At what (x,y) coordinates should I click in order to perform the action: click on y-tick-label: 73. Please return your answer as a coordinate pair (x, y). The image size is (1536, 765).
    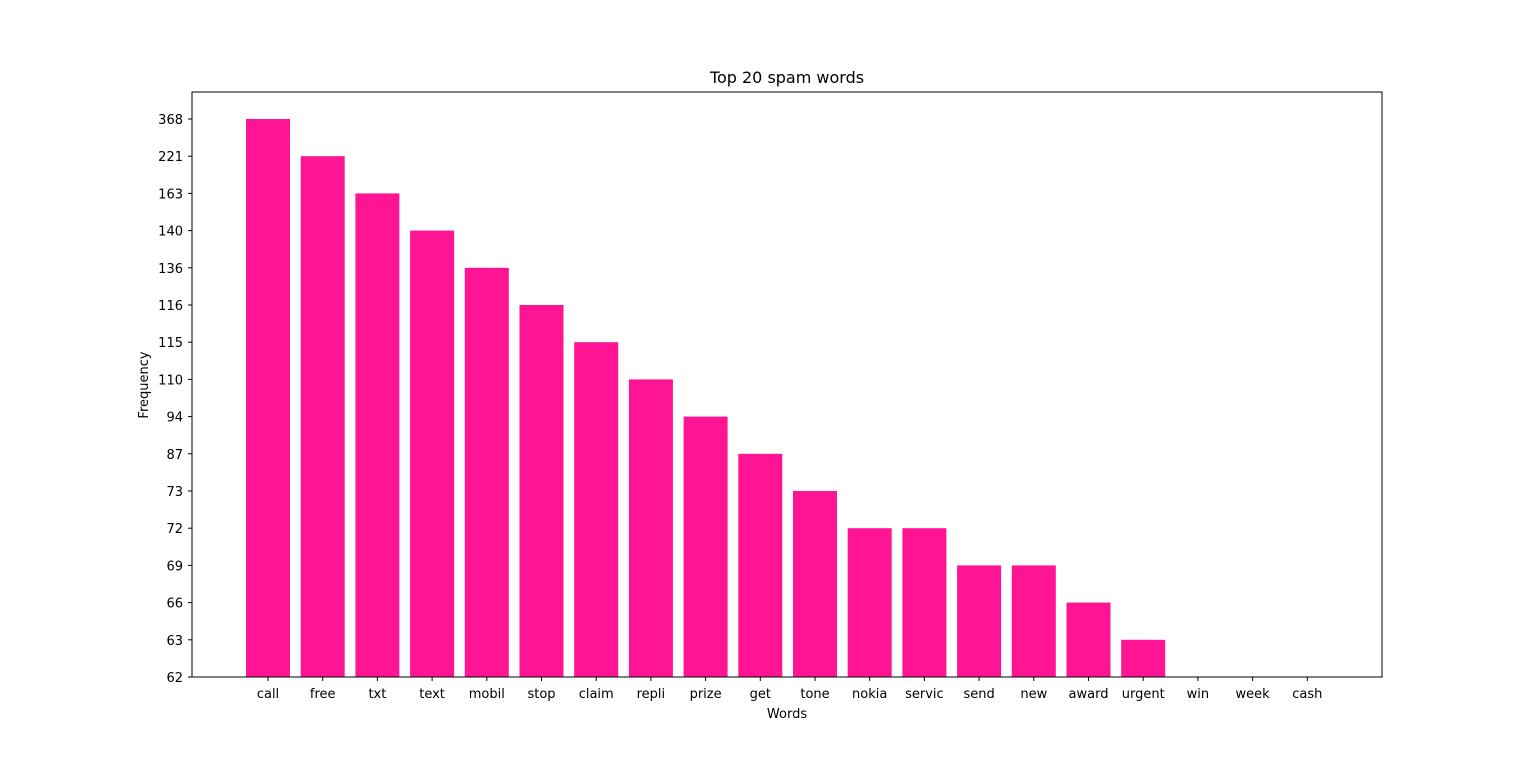
    Looking at the image, I should click on (174, 492).